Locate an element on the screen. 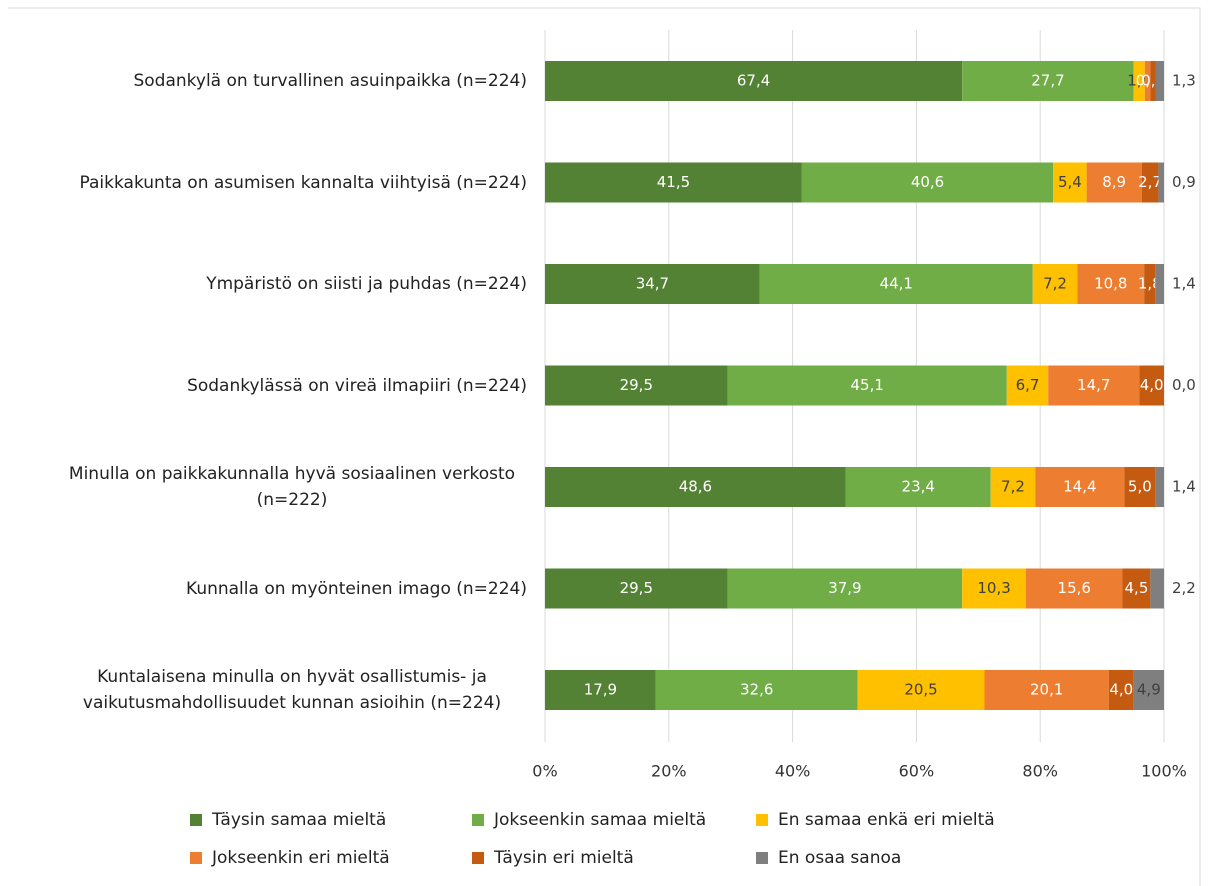 This screenshot has width=1209, height=886. data-label: 4,0 is located at coordinates (1121, 690).